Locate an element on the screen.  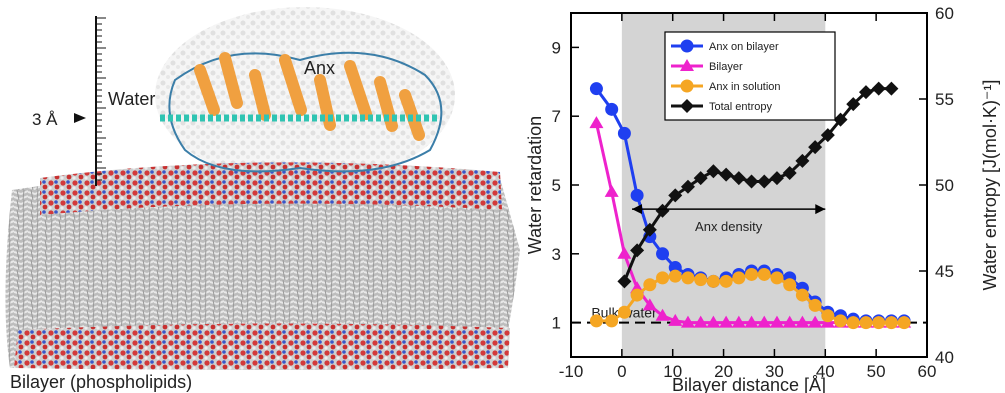
legend-label: Anx in solution is located at coordinates (745, 87).